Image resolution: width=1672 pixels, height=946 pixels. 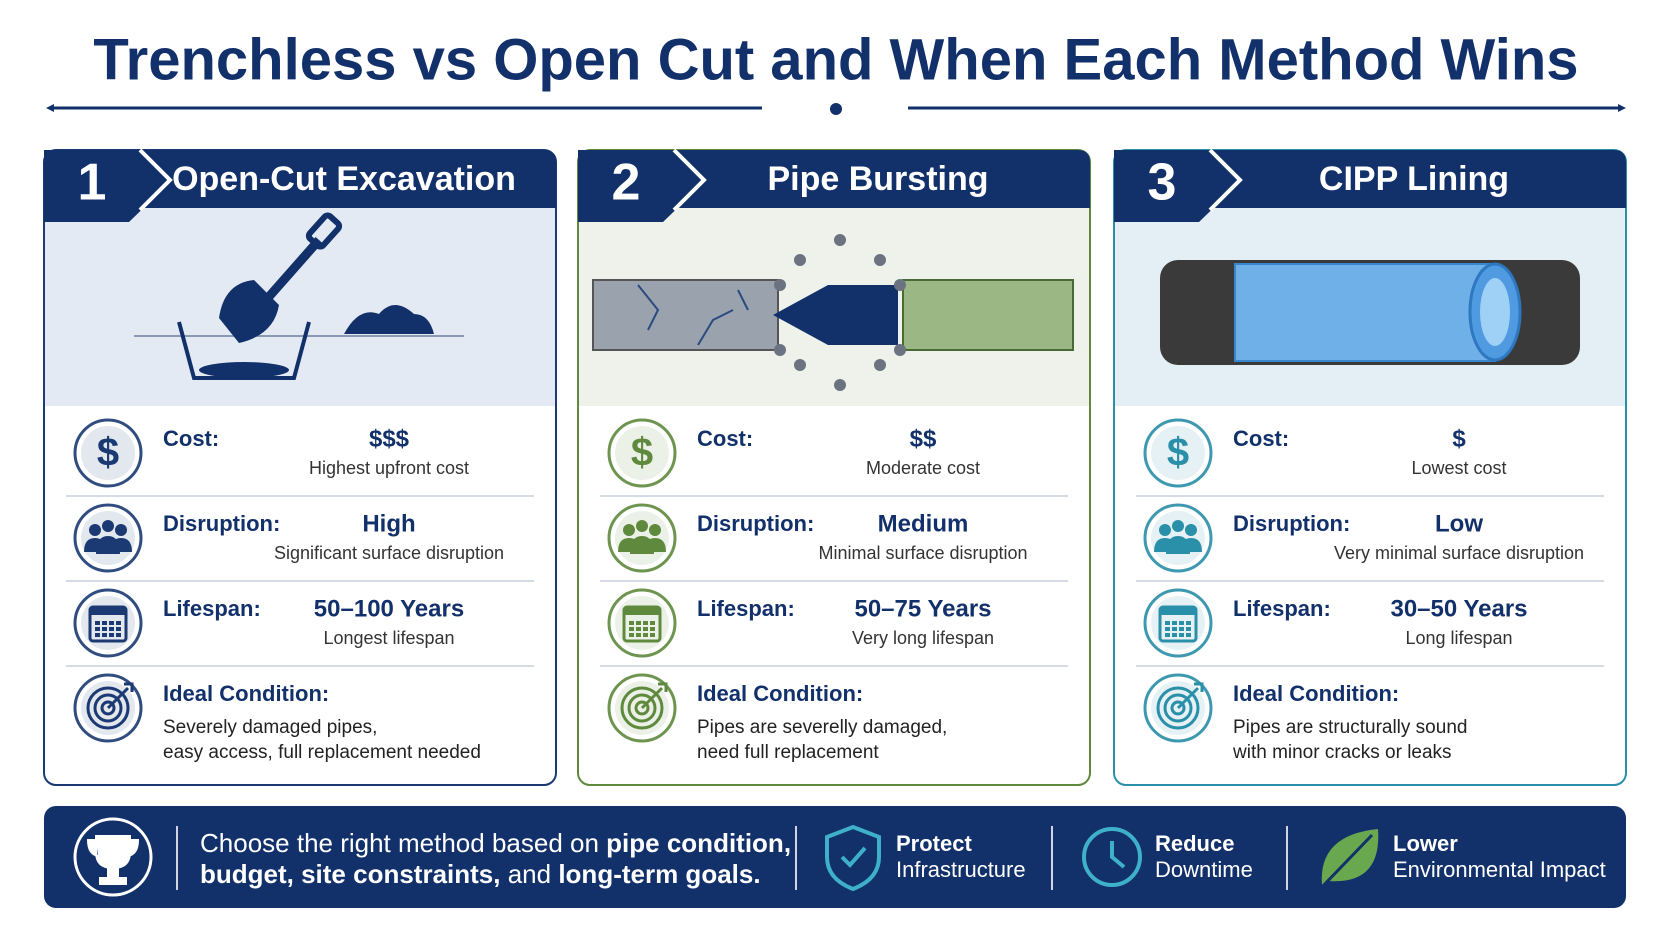 What do you see at coordinates (1194, 843) in the screenshot?
I see `badge-text: Reduce` at bounding box center [1194, 843].